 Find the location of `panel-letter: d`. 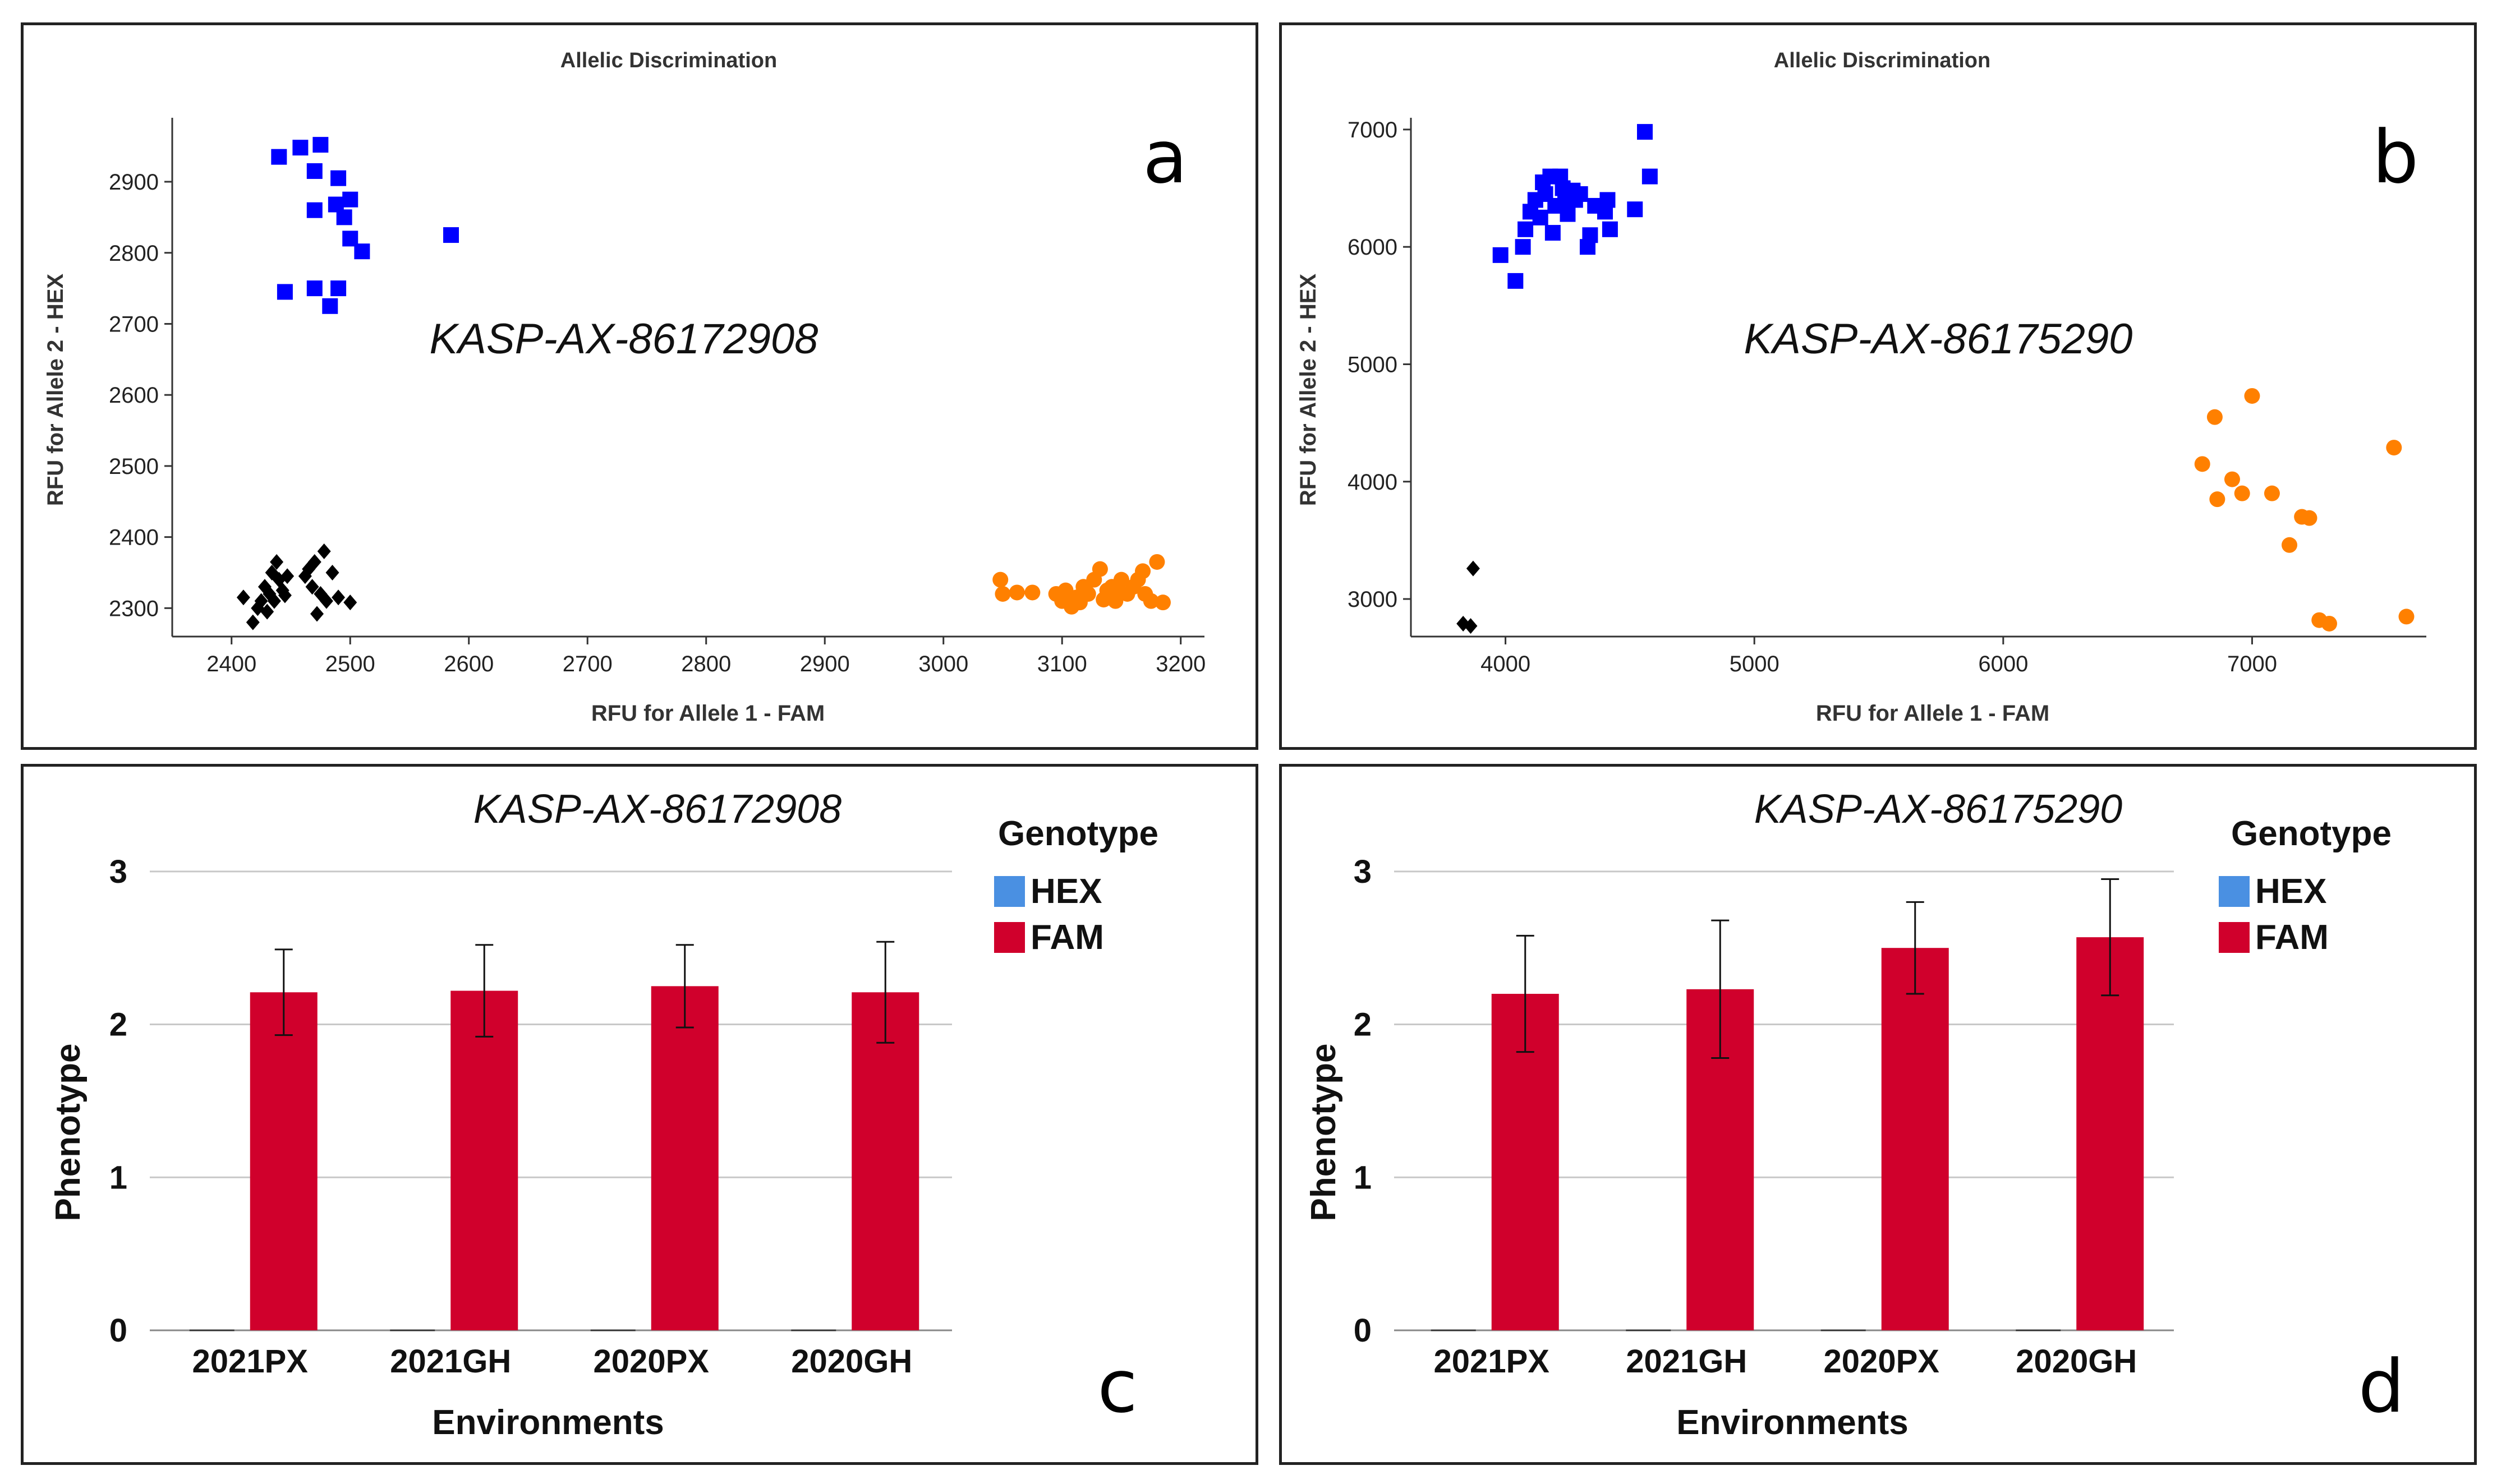

panel-letter: d is located at coordinates (2381, 1386).